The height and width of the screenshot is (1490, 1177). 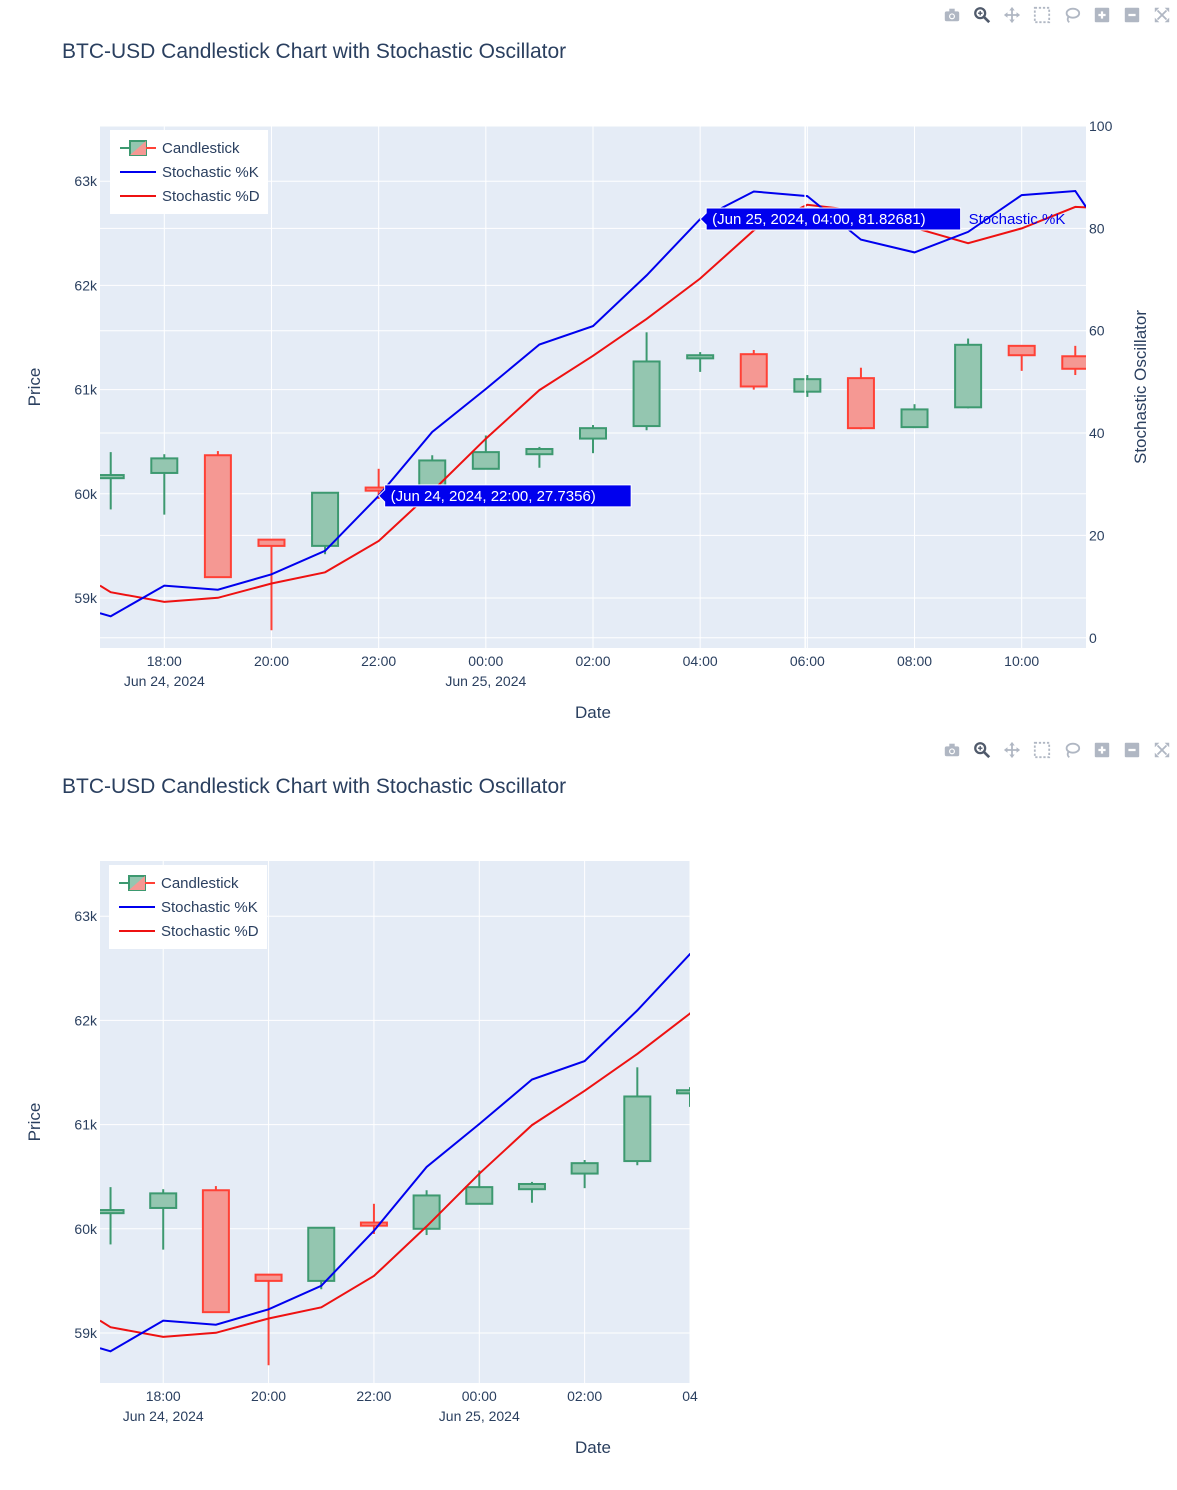 What do you see at coordinates (86, 1333) in the screenshot?
I see `y-tick-label: 59k` at bounding box center [86, 1333].